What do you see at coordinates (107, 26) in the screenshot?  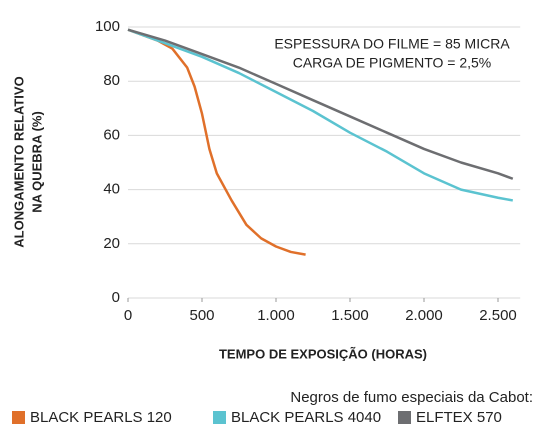 I see `y-tick-label: 100` at bounding box center [107, 26].